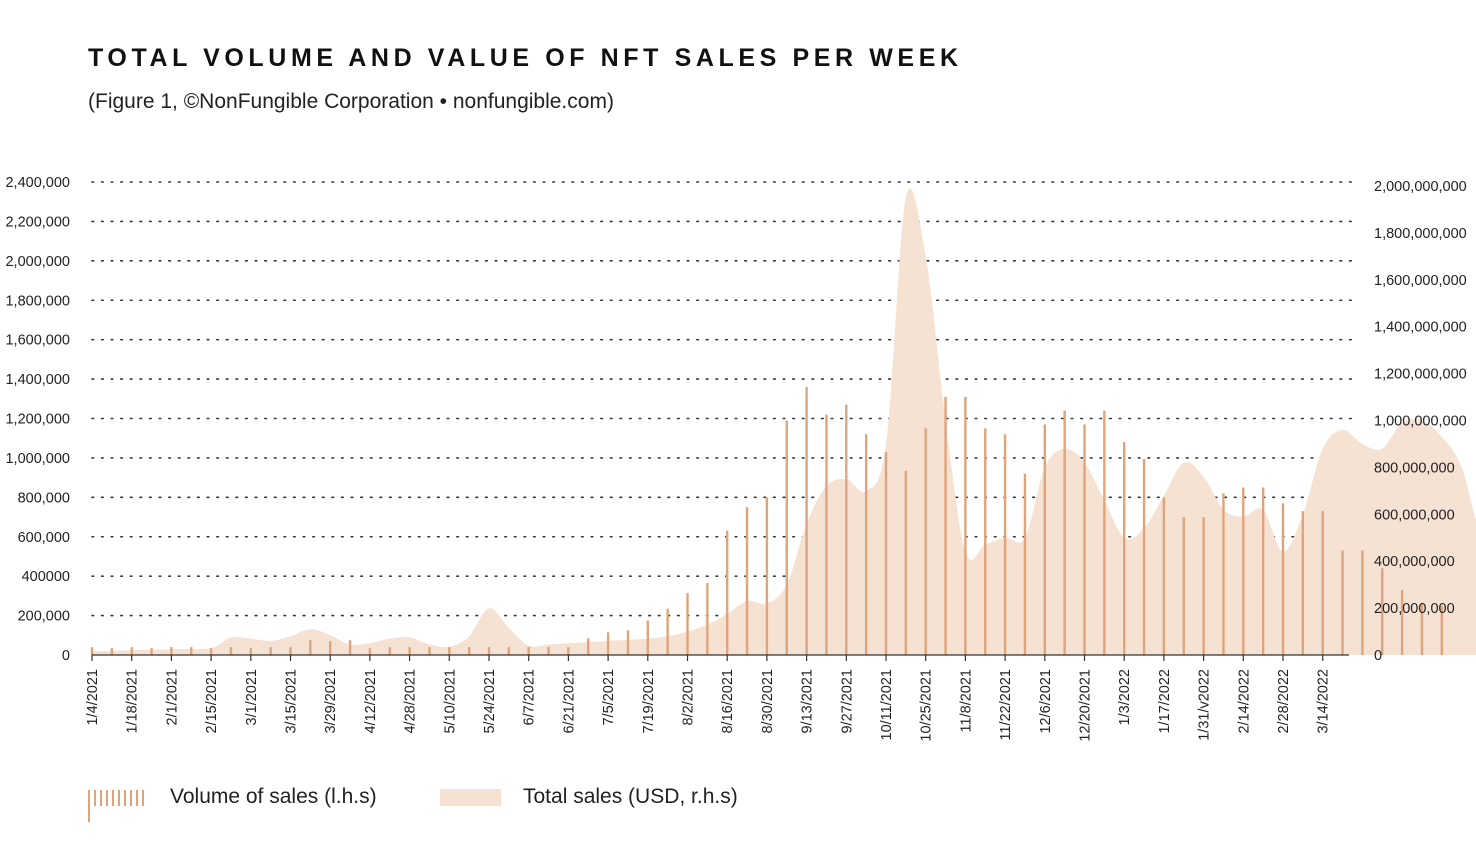  What do you see at coordinates (37, 380) in the screenshot?
I see `left-axis-tick-label: 1,400,000` at bounding box center [37, 380].